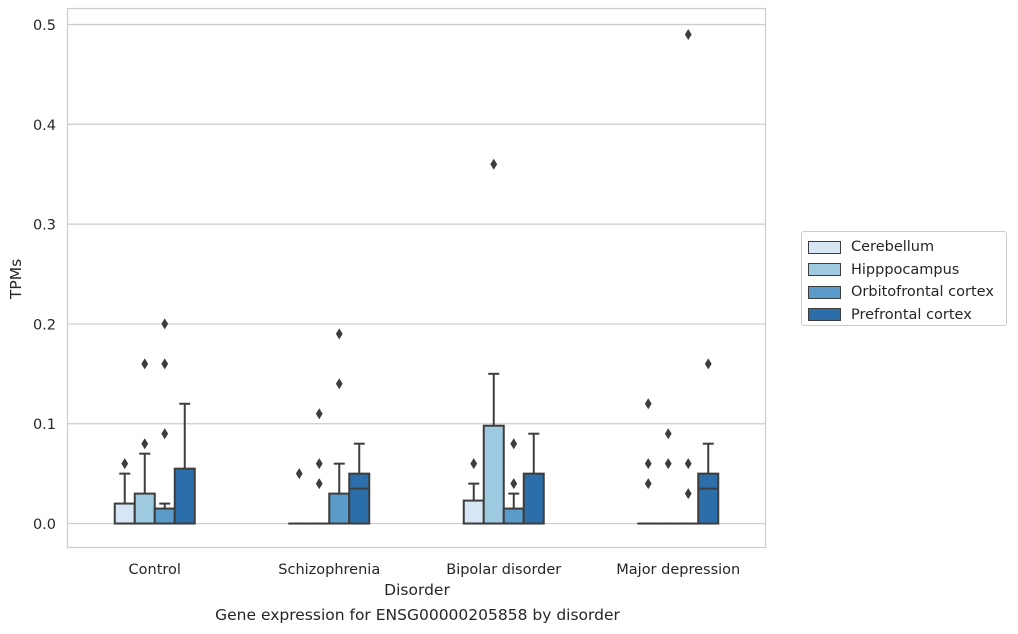 The image size is (1018, 634). Describe the element at coordinates (922, 292) in the screenshot. I see `legend-label-orbitofrontal: Orbitofrontal cortex` at that location.